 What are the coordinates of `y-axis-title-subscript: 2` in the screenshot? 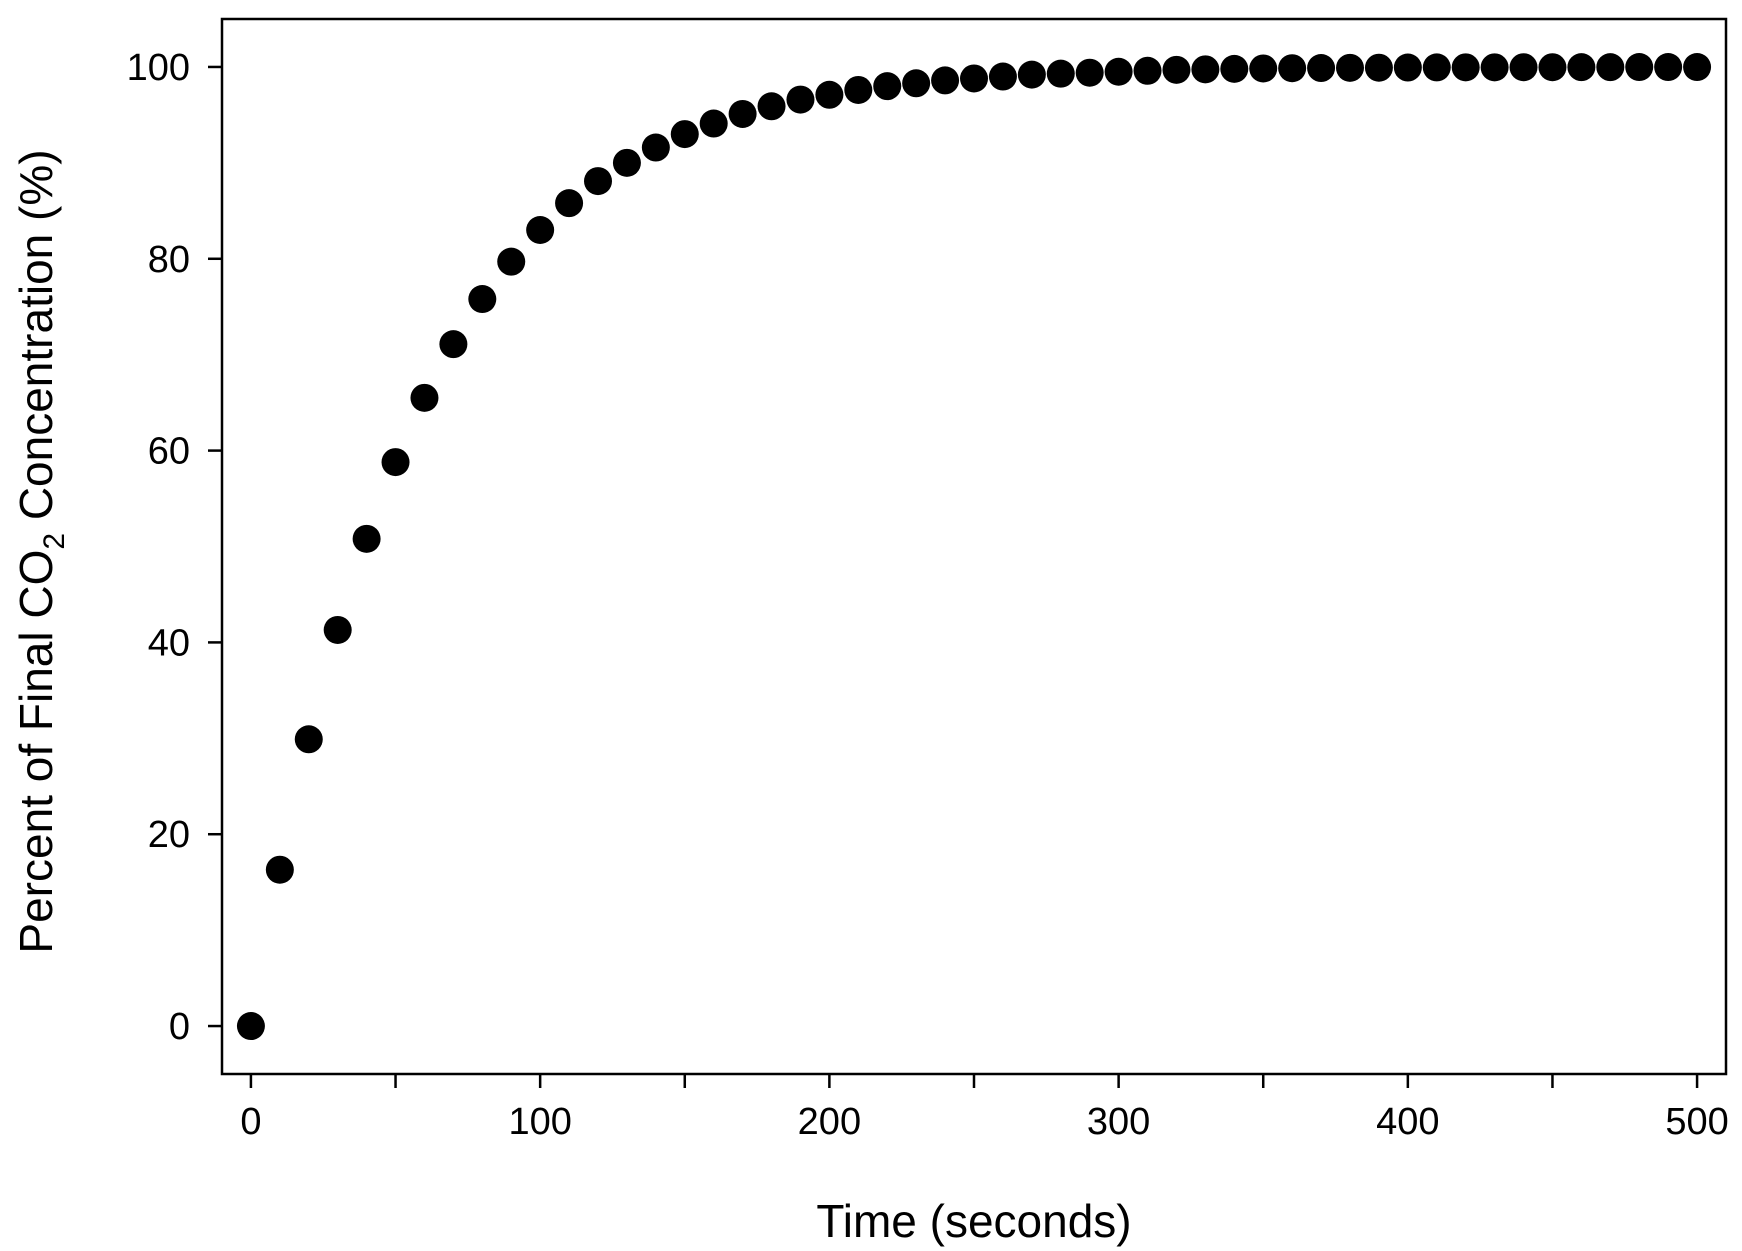 It's located at (54, 541).